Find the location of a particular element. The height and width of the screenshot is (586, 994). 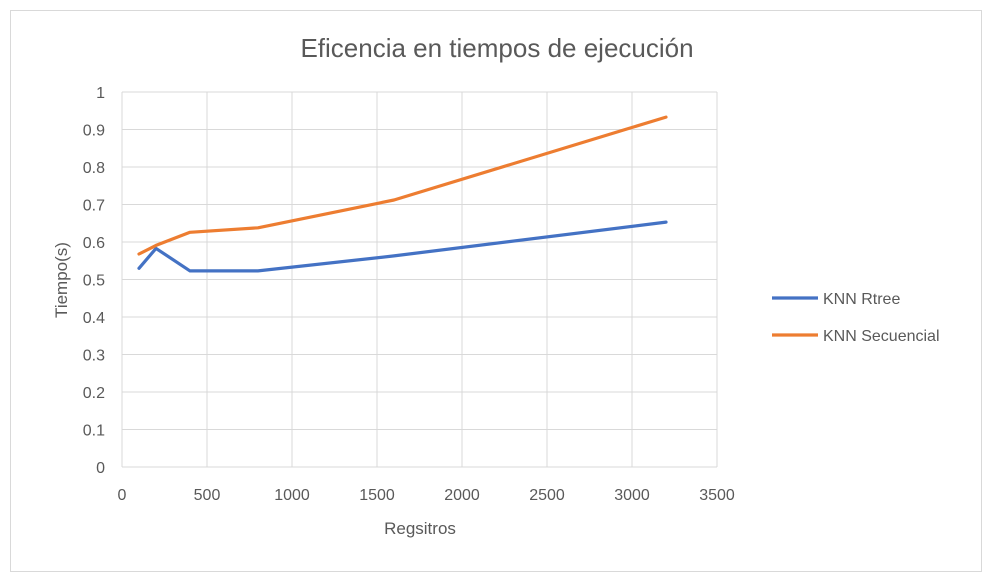

y-tick-label: 0.3 is located at coordinates (94, 356).